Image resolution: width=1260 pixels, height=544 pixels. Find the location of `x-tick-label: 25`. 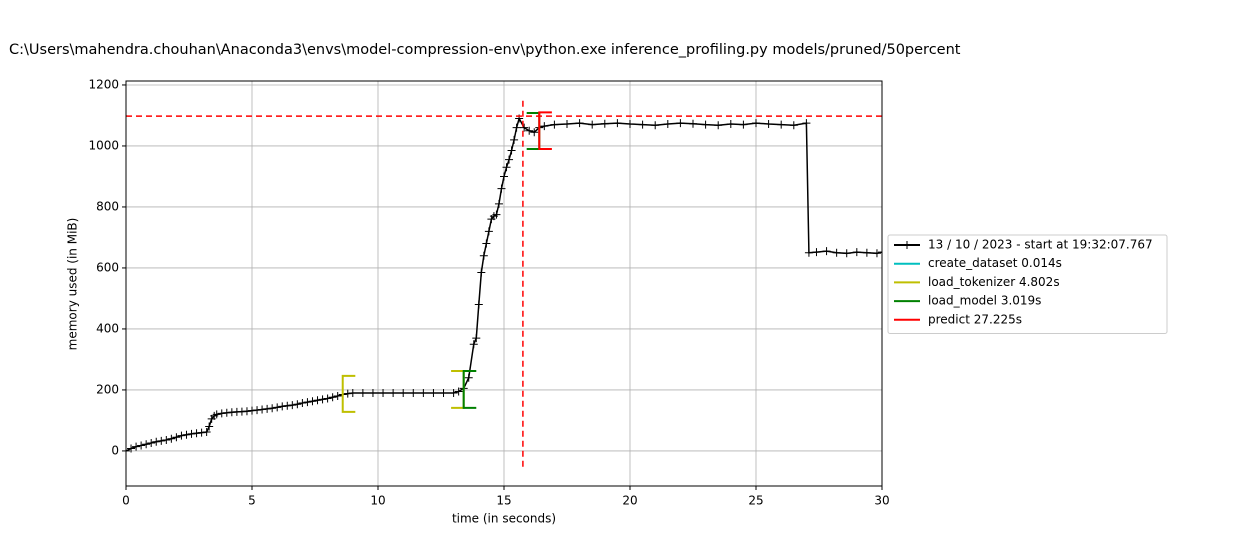

x-tick-label: 25 is located at coordinates (755, 501).